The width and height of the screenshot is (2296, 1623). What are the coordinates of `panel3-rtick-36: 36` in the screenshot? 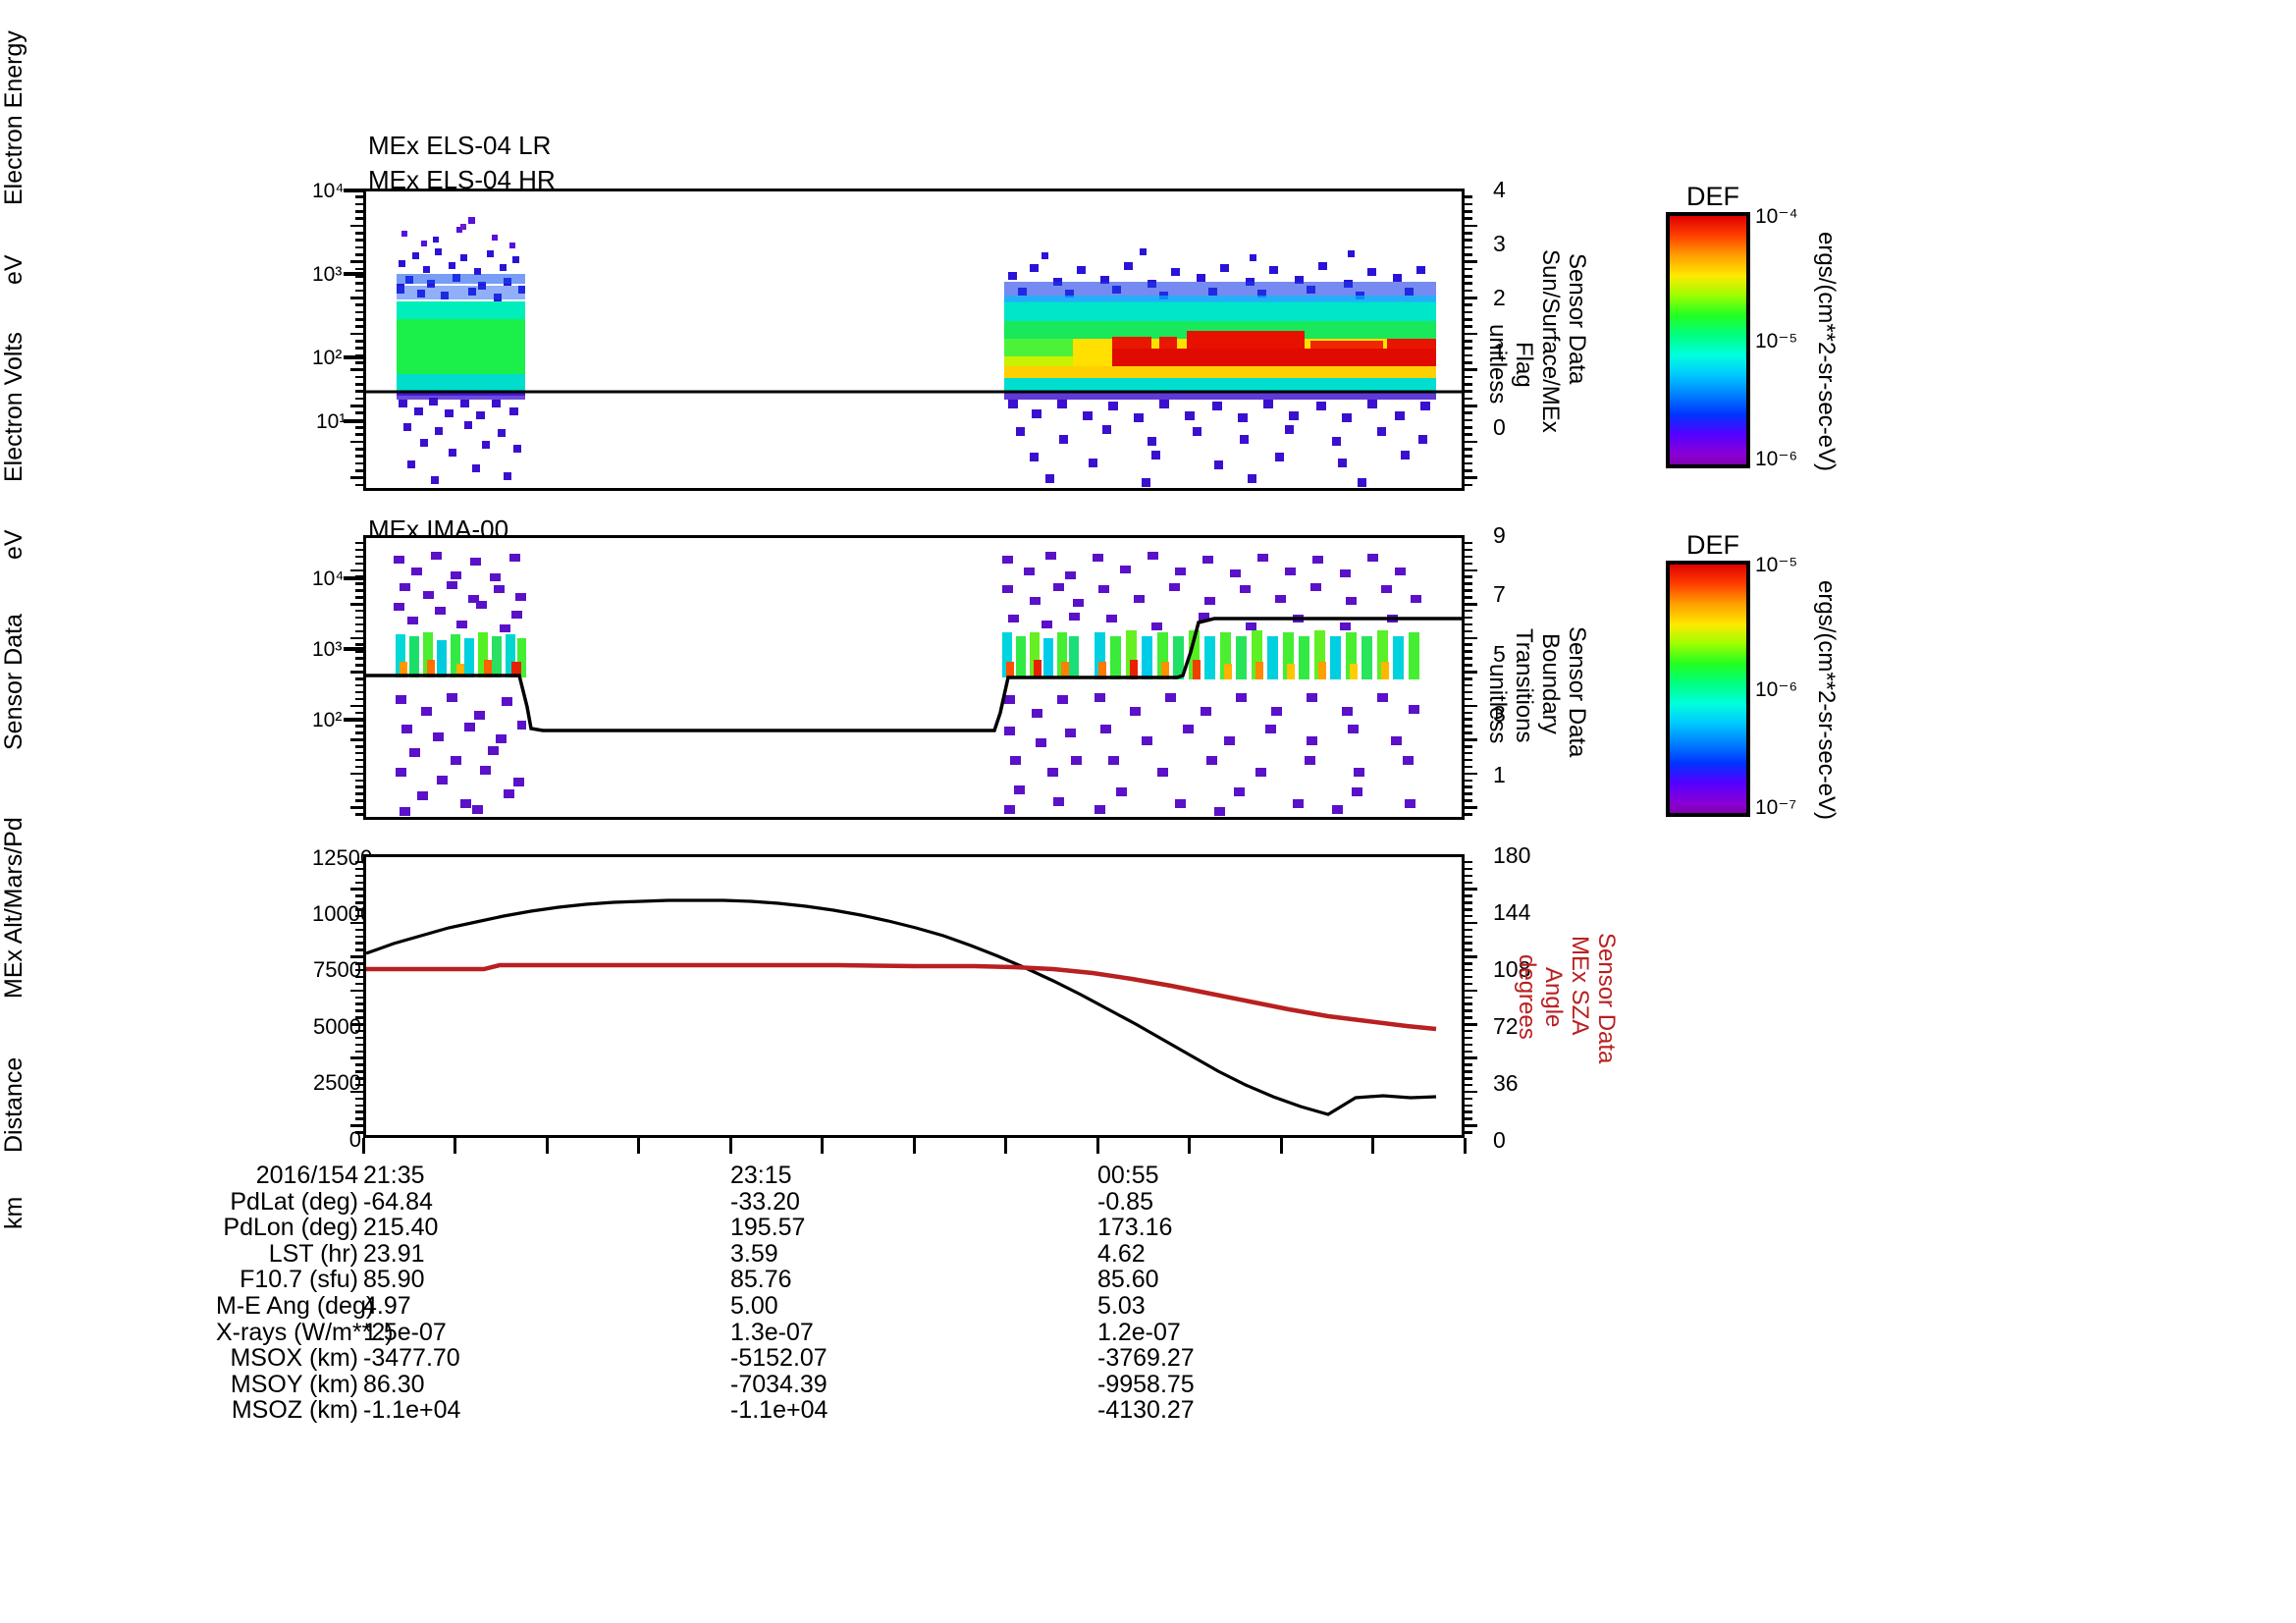 It's located at (1506, 1083).